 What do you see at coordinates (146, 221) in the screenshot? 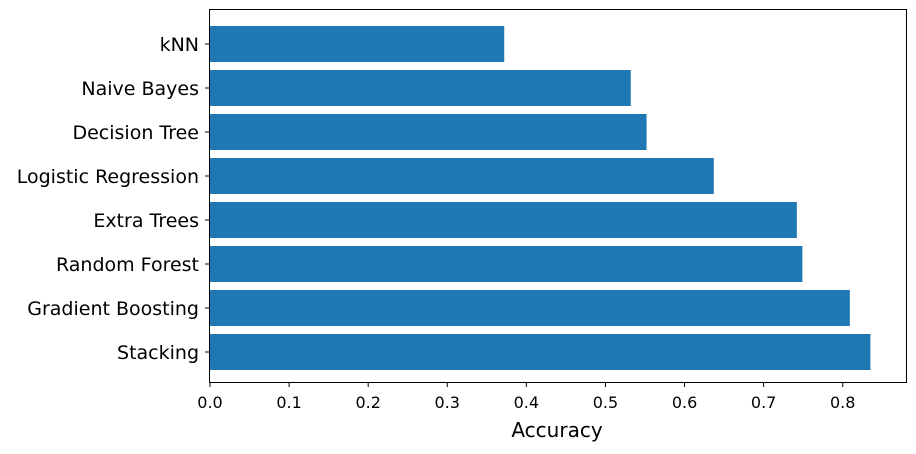
I see `y-tick-label: Extra Trees` at bounding box center [146, 221].